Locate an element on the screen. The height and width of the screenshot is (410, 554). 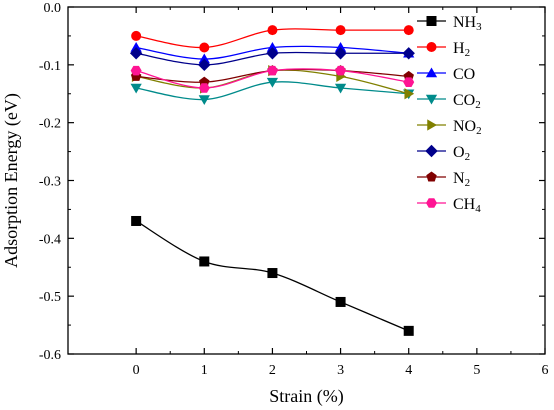
legend-label-base: CH is located at coordinates (464, 204).